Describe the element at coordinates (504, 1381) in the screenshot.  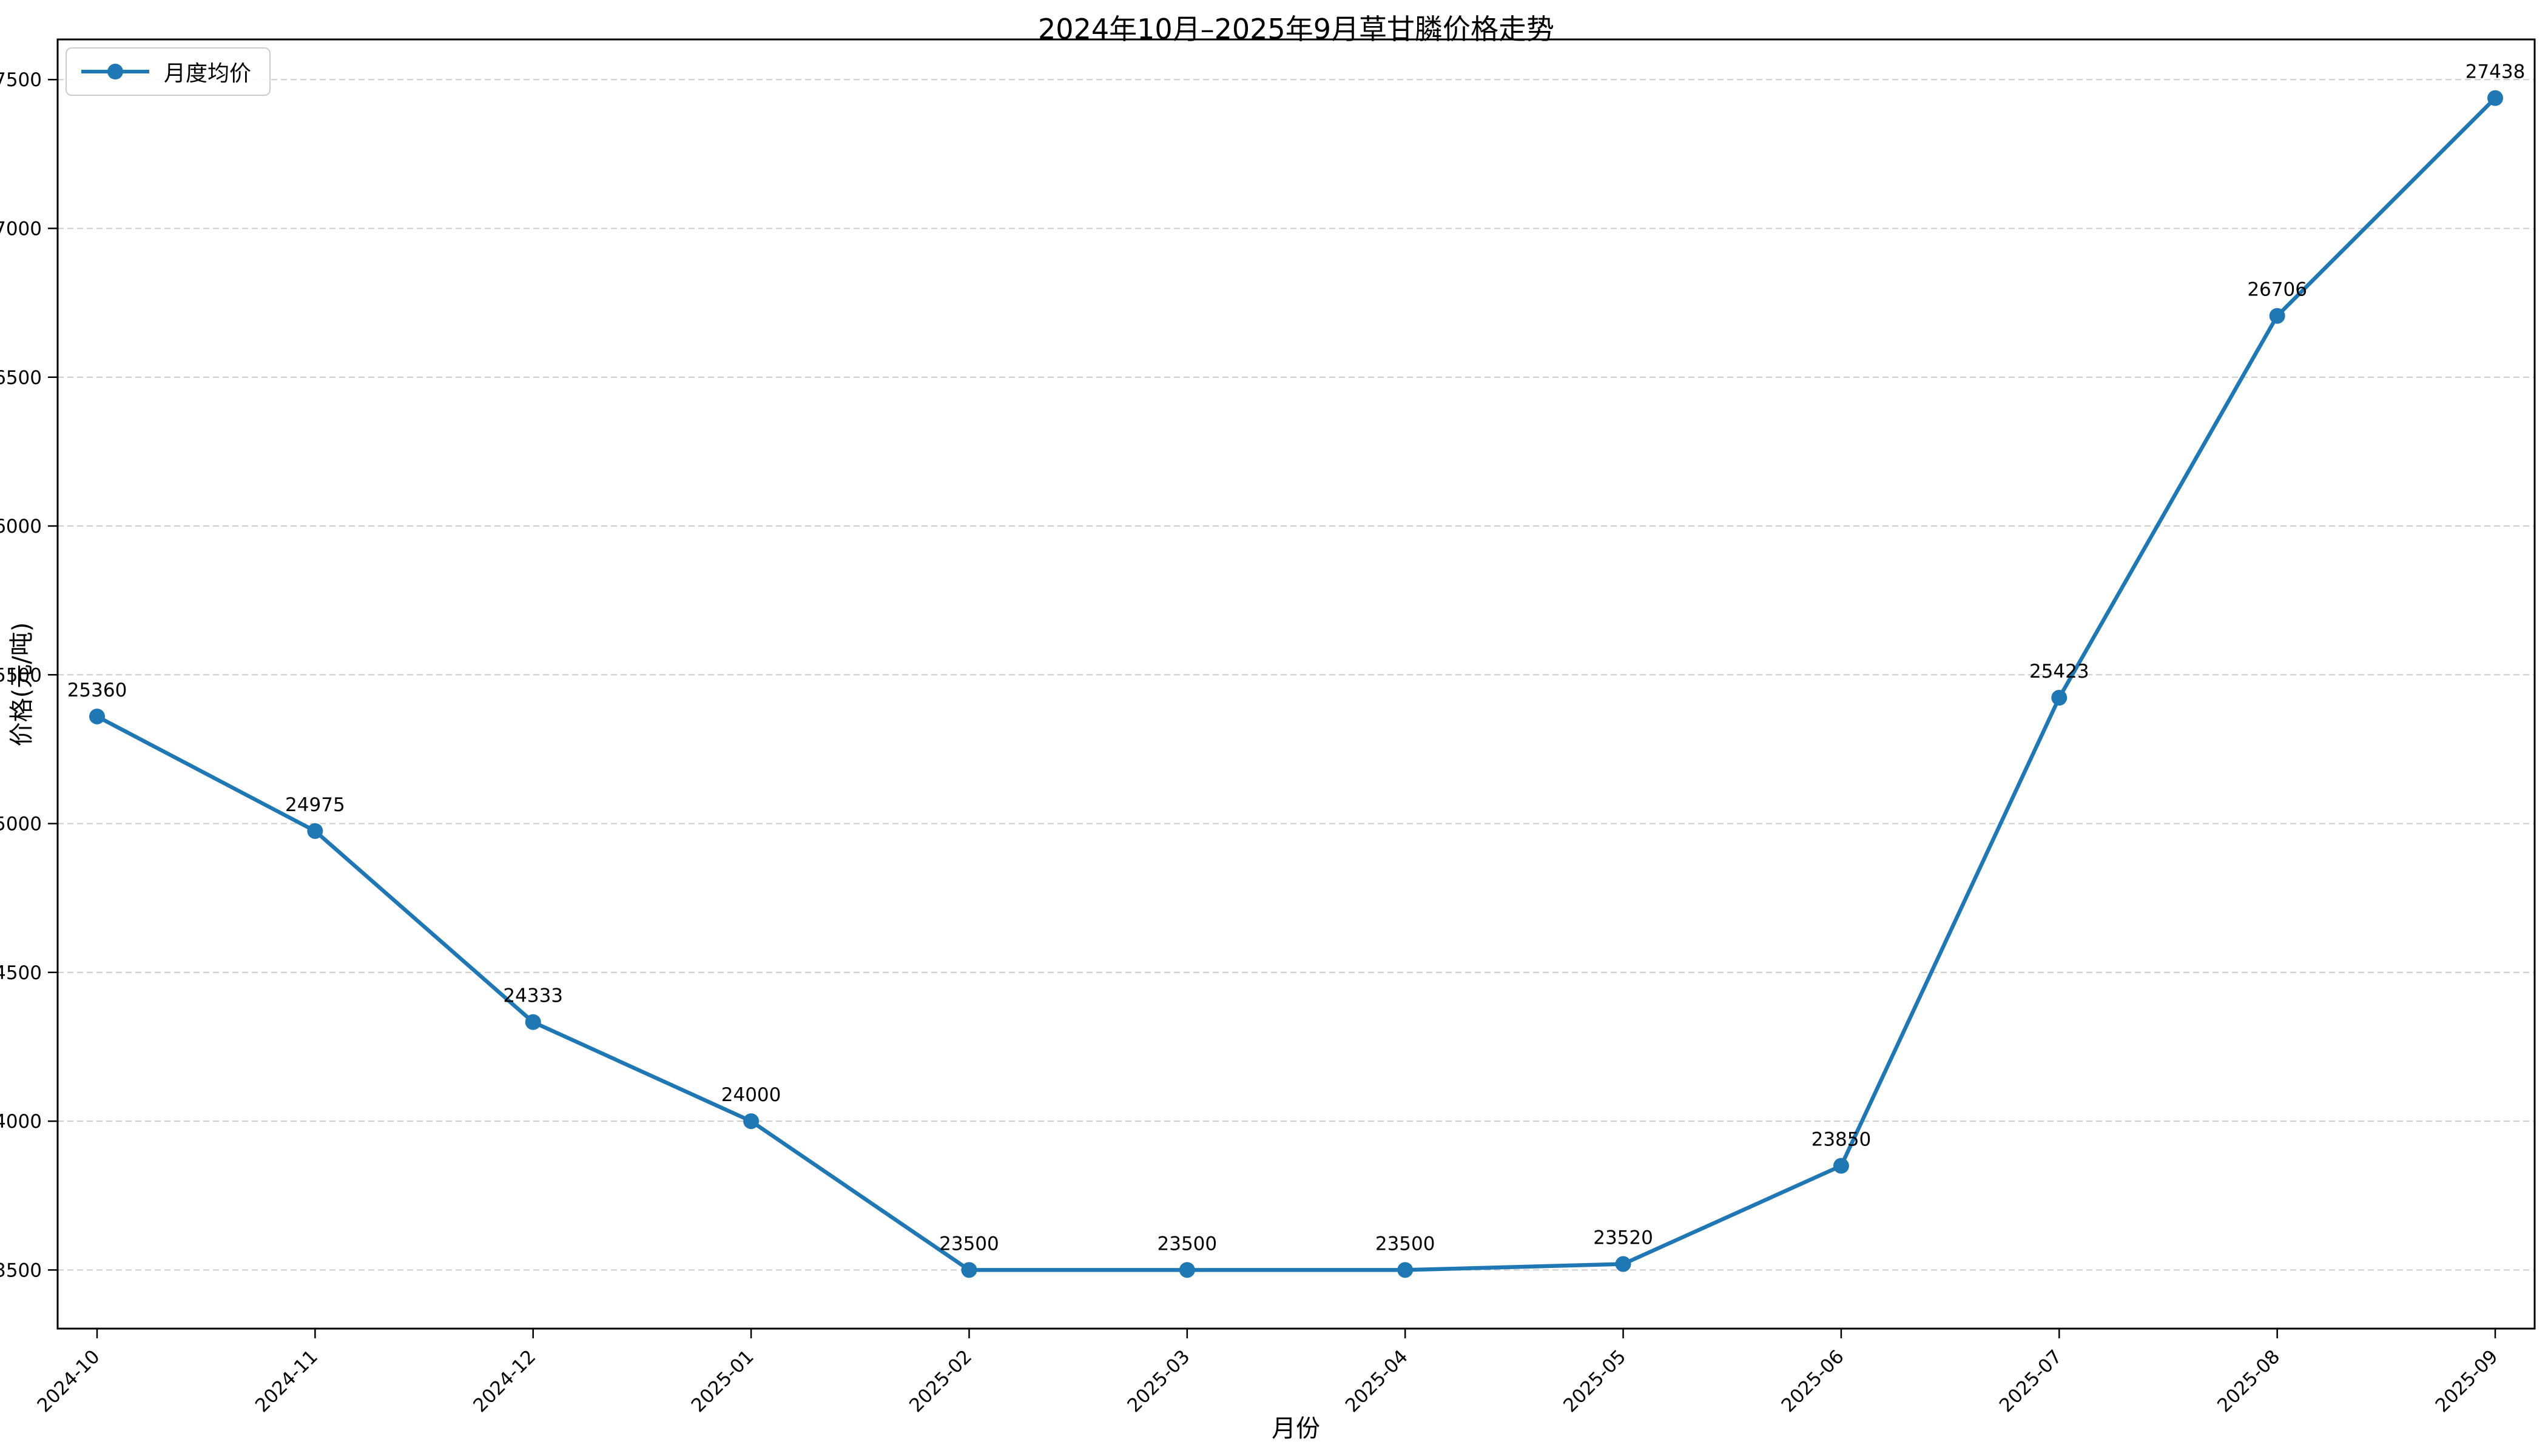
I see `x-tick-label: 2024-12` at that location.